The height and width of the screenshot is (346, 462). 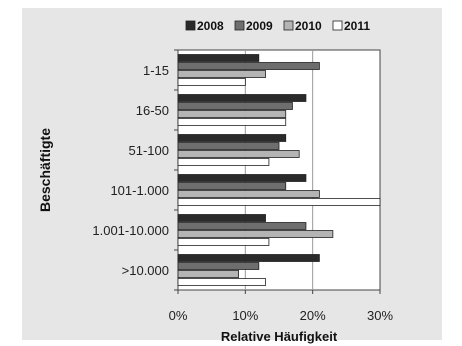 What do you see at coordinates (380, 315) in the screenshot?
I see `x-tick-label-3: 30%` at bounding box center [380, 315].